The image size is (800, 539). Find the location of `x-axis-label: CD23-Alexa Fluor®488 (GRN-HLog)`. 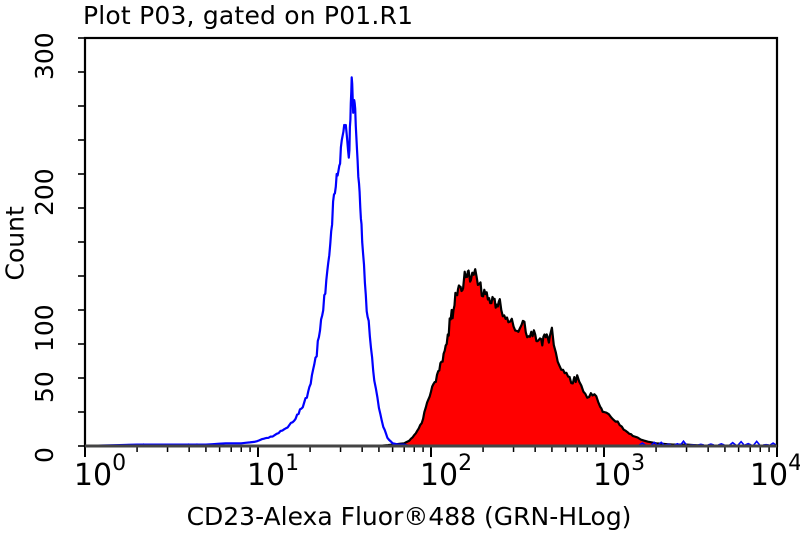

x-axis-label: CD23-Alexa Fluor®488 (GRN-HLog) is located at coordinates (409, 516).